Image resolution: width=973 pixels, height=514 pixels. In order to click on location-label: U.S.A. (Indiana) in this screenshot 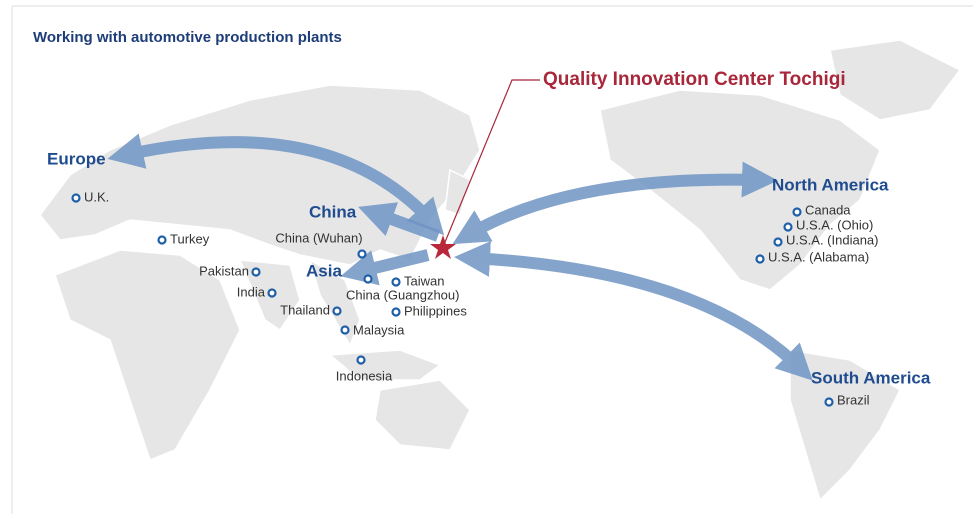, I will do `click(832, 239)`.